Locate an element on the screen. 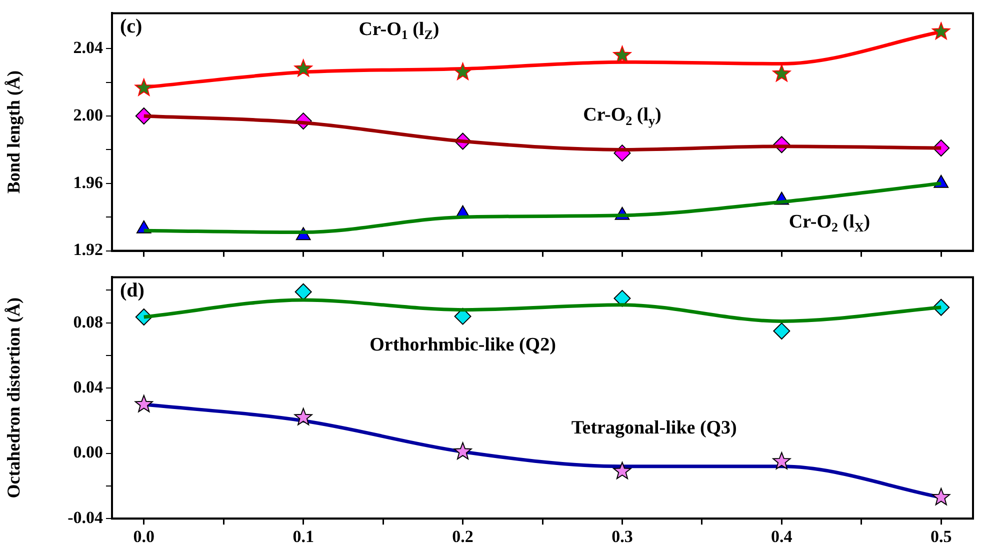  y-tick-label: 1.92 is located at coordinates (88, 250).